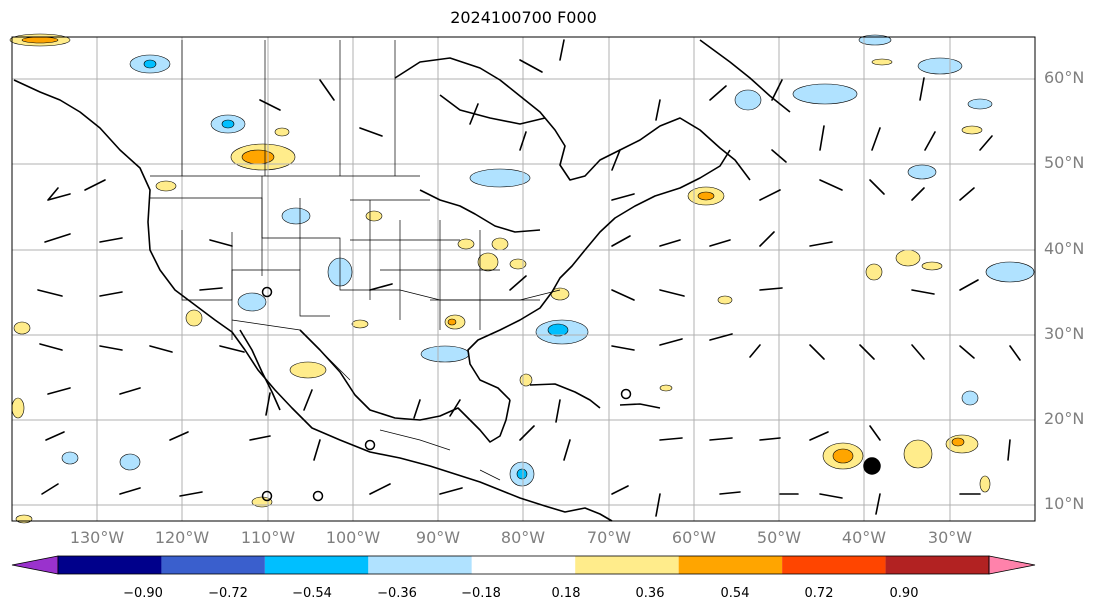 Image resolution: width=1105 pixels, height=615 pixels. I want to click on colorbar-tick: 0.72, so click(819, 593).